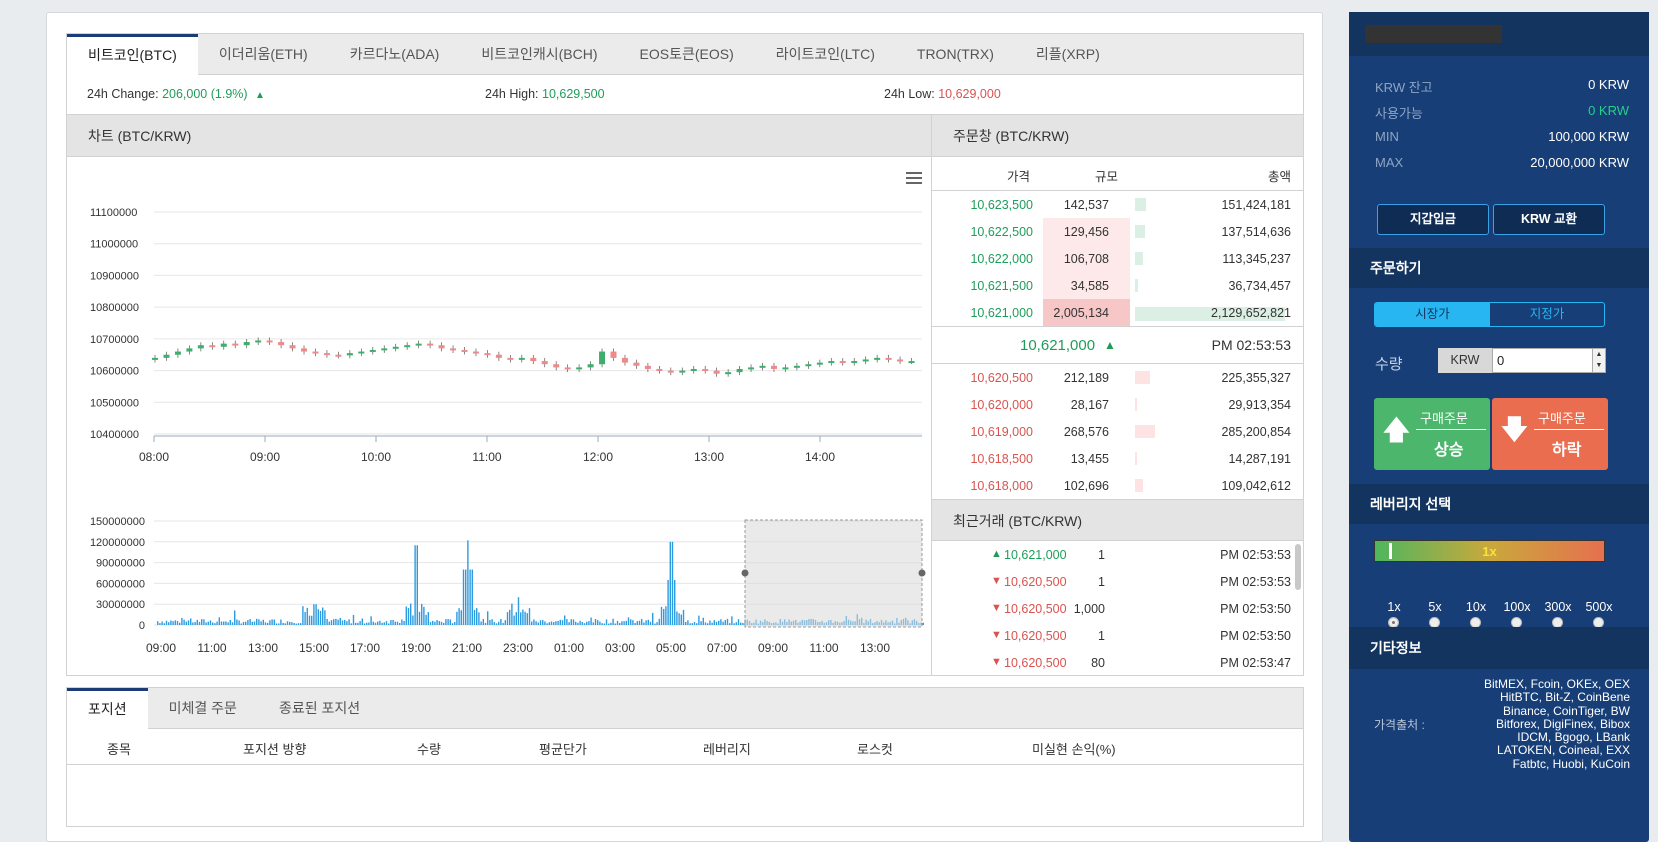  What do you see at coordinates (1550, 434) in the screenshot?
I see `buy-down-button: 🡇 구매주문 하락` at bounding box center [1550, 434].